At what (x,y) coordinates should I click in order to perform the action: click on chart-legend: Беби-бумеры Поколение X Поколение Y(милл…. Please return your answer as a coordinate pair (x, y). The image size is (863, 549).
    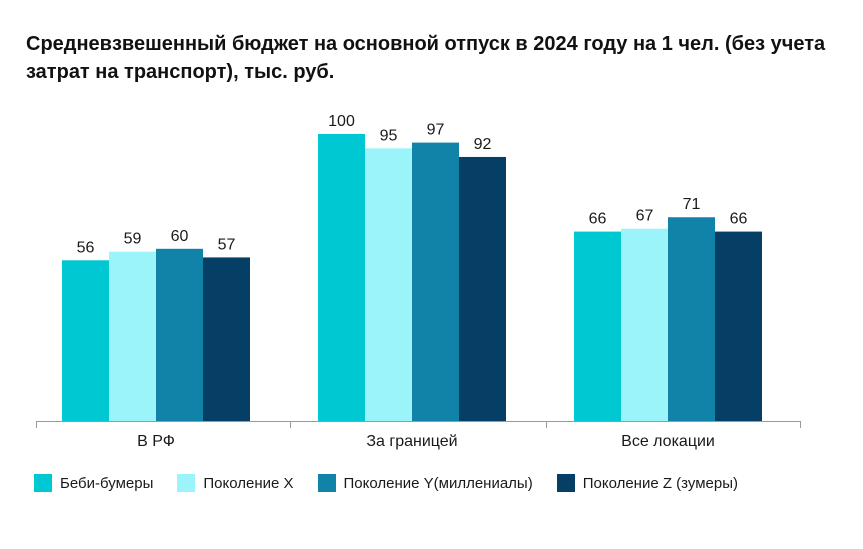
    Looking at the image, I should click on (398, 483).